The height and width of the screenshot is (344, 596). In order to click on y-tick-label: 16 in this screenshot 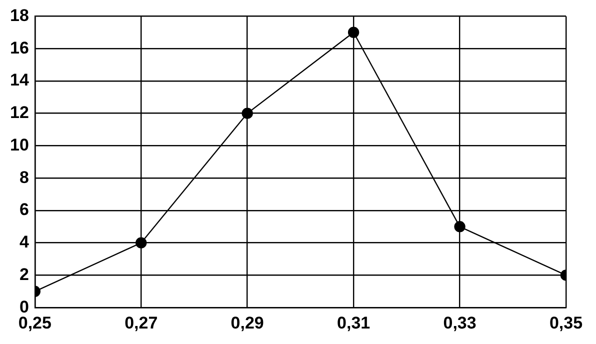, I will do `click(19, 48)`.